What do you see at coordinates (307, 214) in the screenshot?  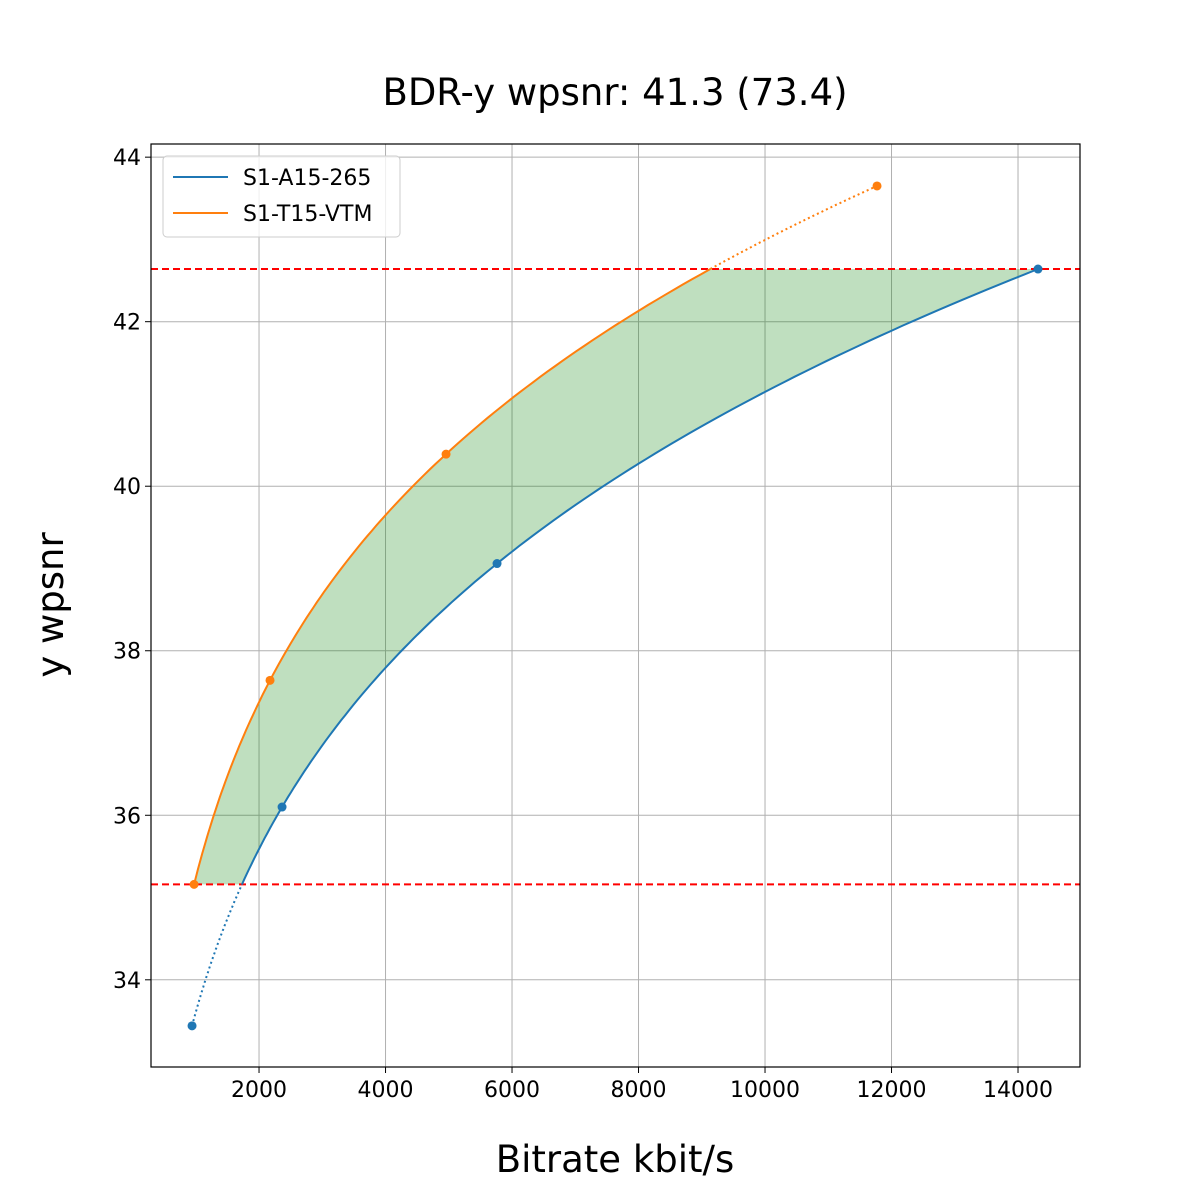 I see `legend-label-series-1: S1-T15-VTM` at bounding box center [307, 214].